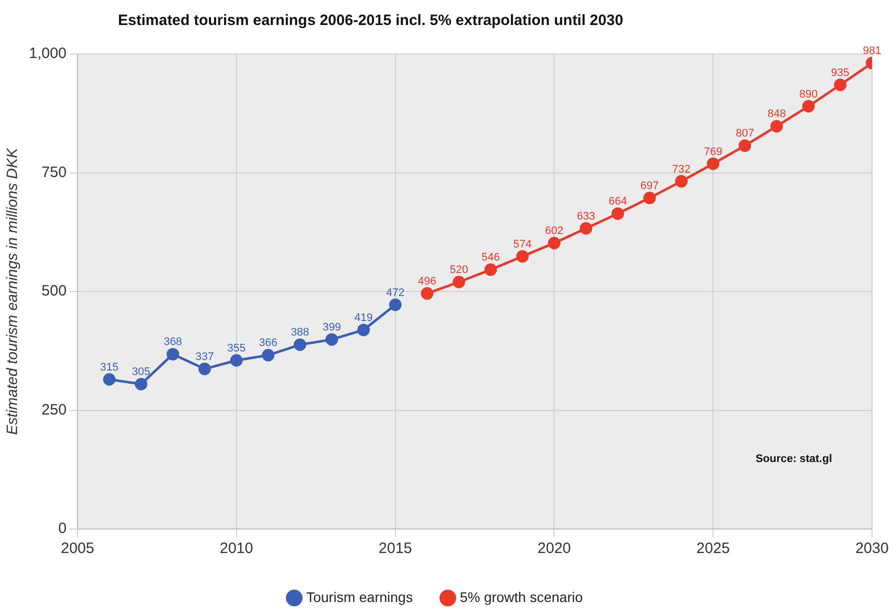  What do you see at coordinates (54, 172) in the screenshot?
I see `y-tick-label: 750` at bounding box center [54, 172].